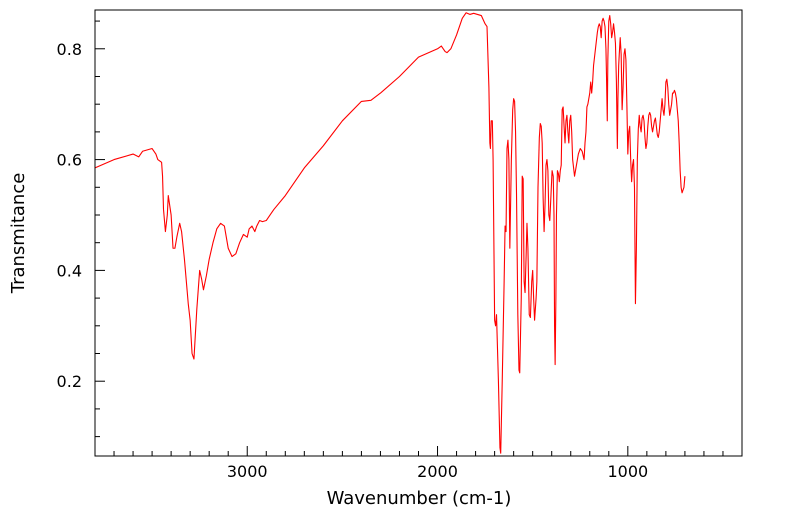  What do you see at coordinates (419, 498) in the screenshot?
I see `x-axis-label: Wavenumber (cm-1)` at bounding box center [419, 498].